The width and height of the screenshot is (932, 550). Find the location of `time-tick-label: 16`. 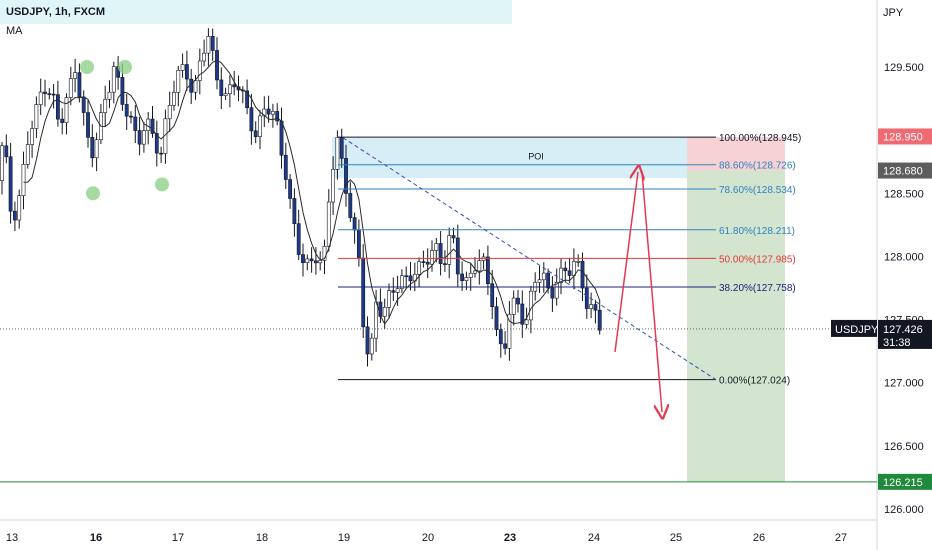

time-tick-label: 16 is located at coordinates (96, 538).